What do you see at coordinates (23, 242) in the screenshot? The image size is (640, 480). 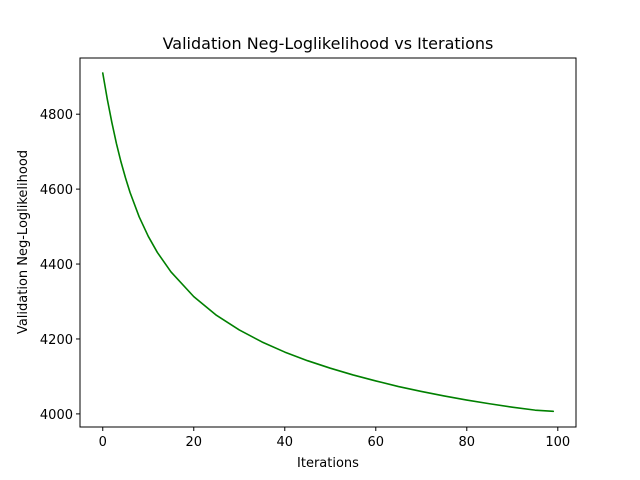 I see `y-axis-label: Validation Neg-Loglikelihood` at bounding box center [23, 242].